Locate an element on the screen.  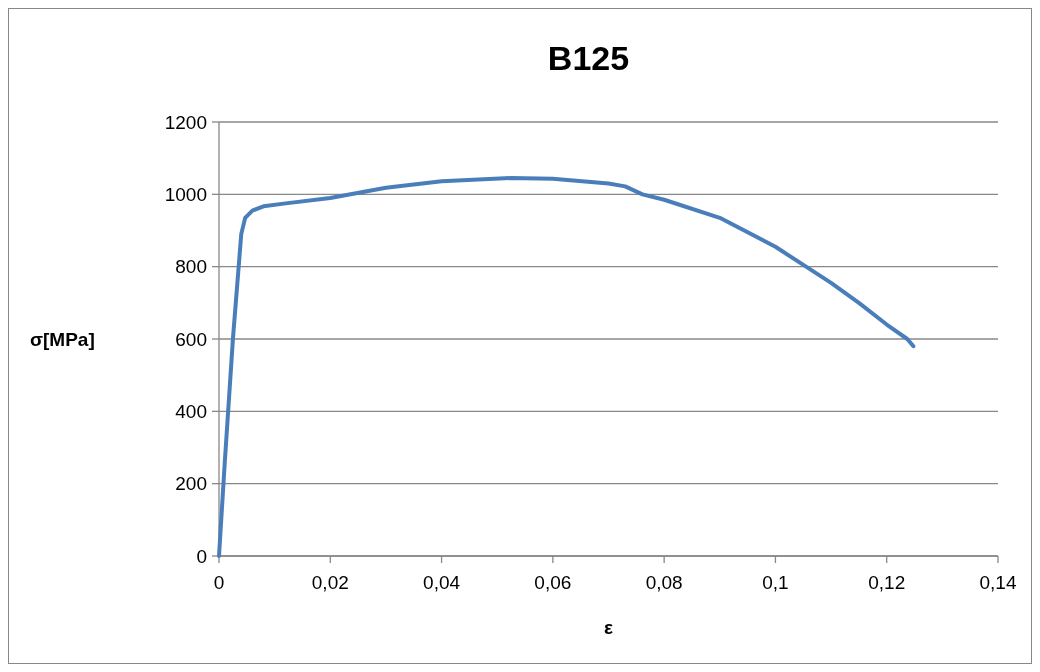
y-tick-label: 800 is located at coordinates (191, 267).